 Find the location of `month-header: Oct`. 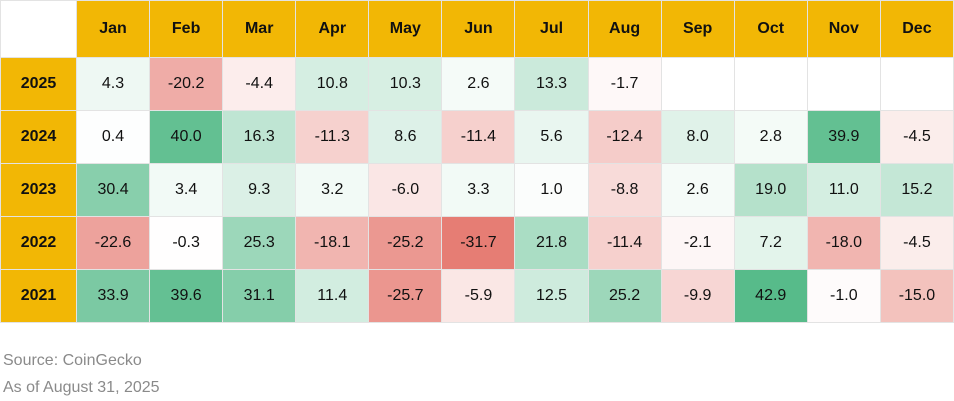

month-header: Oct is located at coordinates (770, 29).